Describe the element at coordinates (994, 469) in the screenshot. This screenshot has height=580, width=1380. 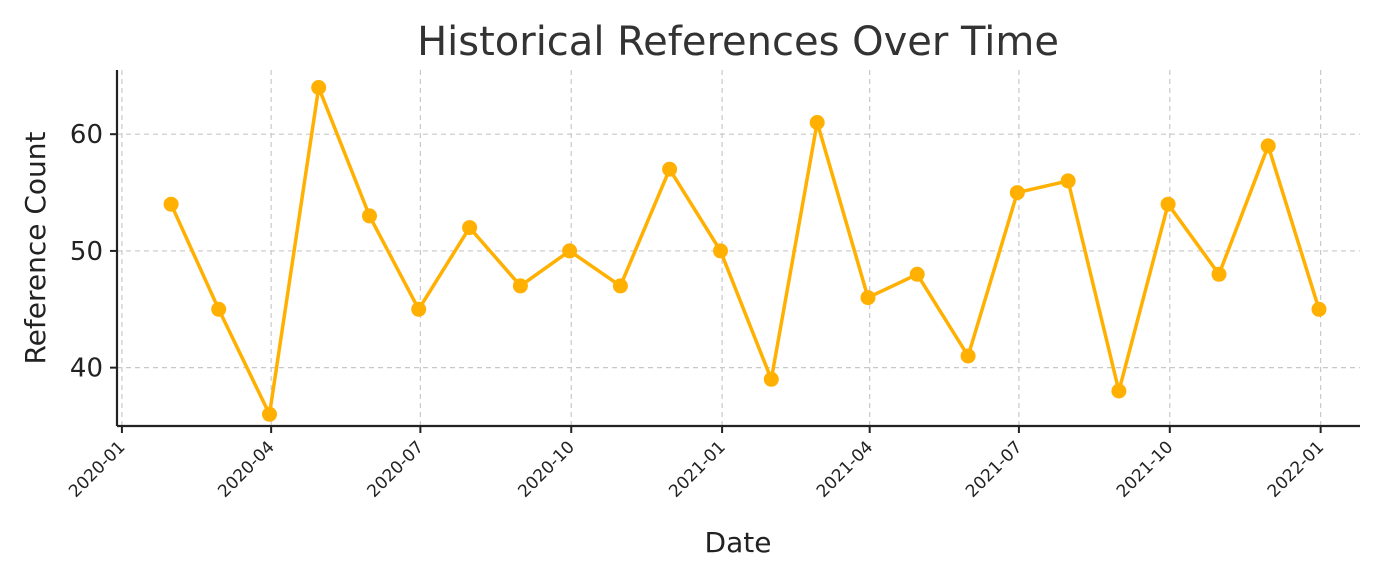
I see `x-tick-label: 2021-07` at that location.